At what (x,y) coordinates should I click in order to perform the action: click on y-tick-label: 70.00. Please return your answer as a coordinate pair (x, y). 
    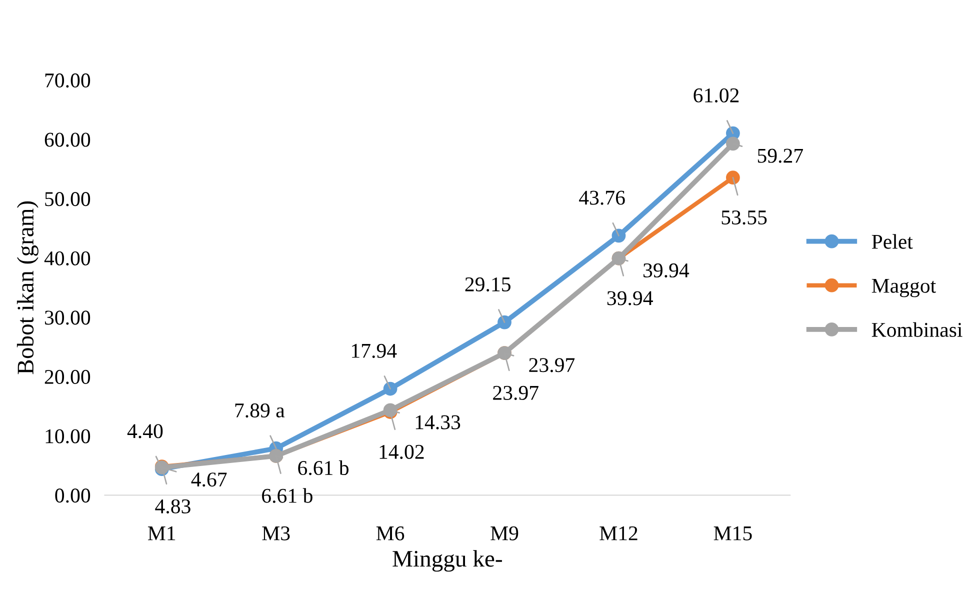
    Looking at the image, I should click on (67, 80).